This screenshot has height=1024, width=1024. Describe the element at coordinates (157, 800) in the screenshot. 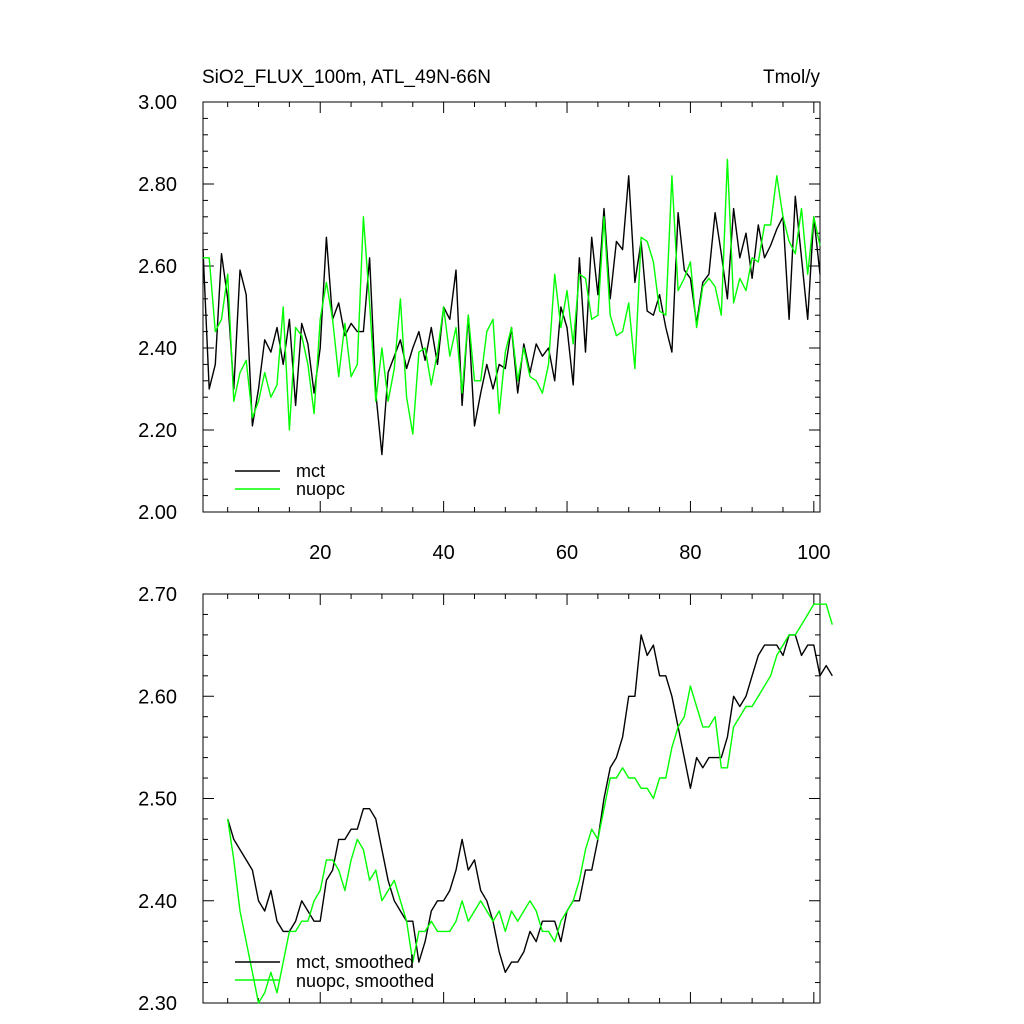

I see `y-tick-label: 2.50` at that location.